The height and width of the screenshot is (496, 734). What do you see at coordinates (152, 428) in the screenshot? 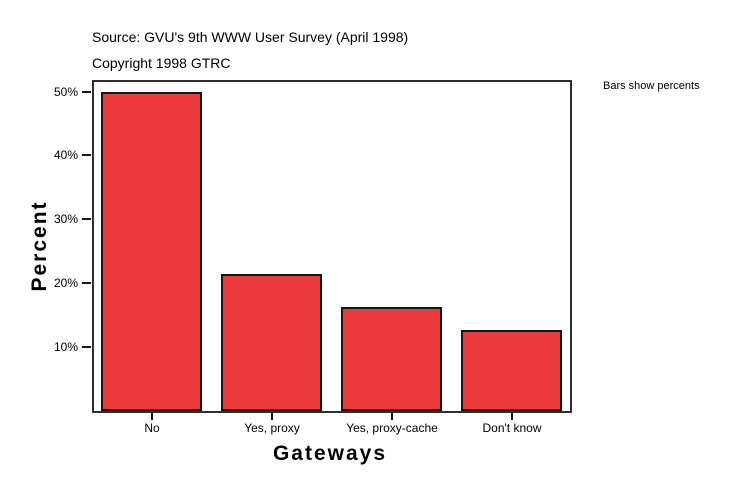
I see `x-axis-category-label: No` at bounding box center [152, 428].